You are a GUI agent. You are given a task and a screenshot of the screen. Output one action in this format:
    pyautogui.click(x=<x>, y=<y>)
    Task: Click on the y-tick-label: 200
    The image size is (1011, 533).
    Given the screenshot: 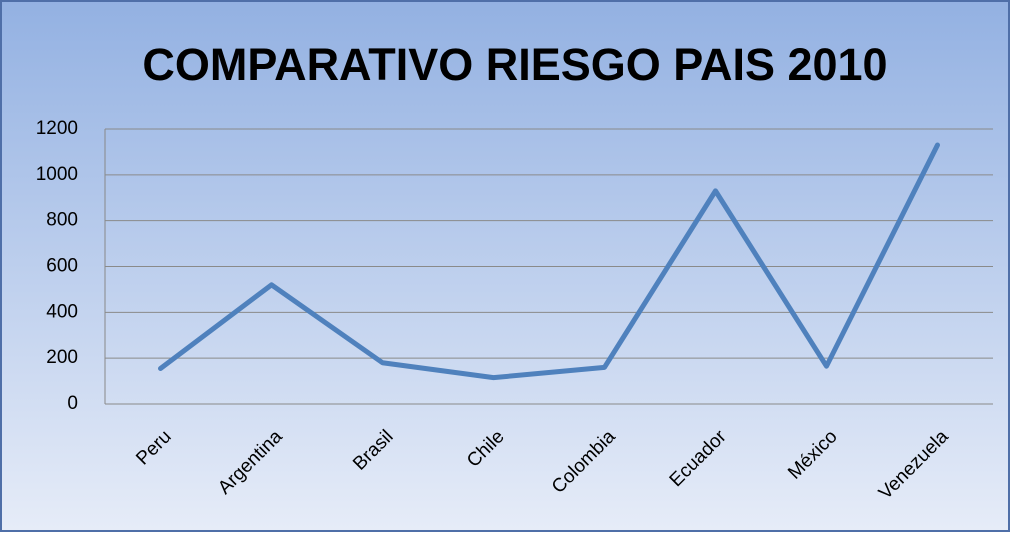 What is the action you would take?
    pyautogui.click(x=62, y=357)
    